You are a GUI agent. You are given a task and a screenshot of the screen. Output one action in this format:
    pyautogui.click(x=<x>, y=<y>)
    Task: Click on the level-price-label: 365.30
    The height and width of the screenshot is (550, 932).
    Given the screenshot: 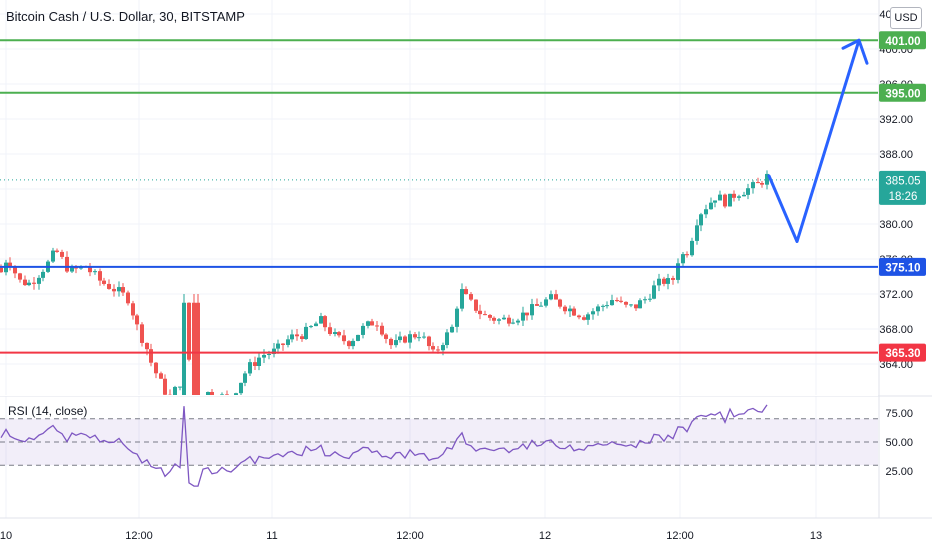 What is the action you would take?
    pyautogui.click(x=902, y=354)
    